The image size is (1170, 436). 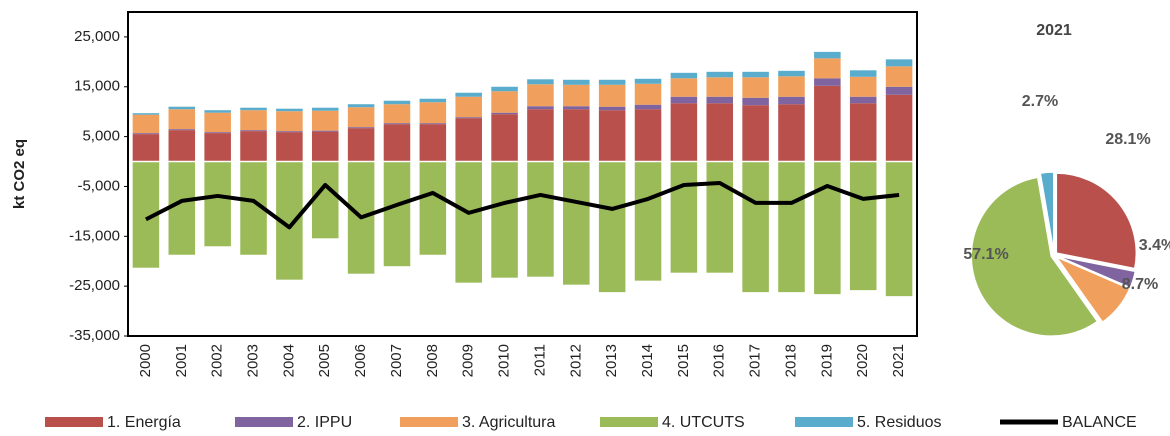 What do you see at coordinates (647, 360) in the screenshot?
I see `x-tick-label: 2014` at bounding box center [647, 360].